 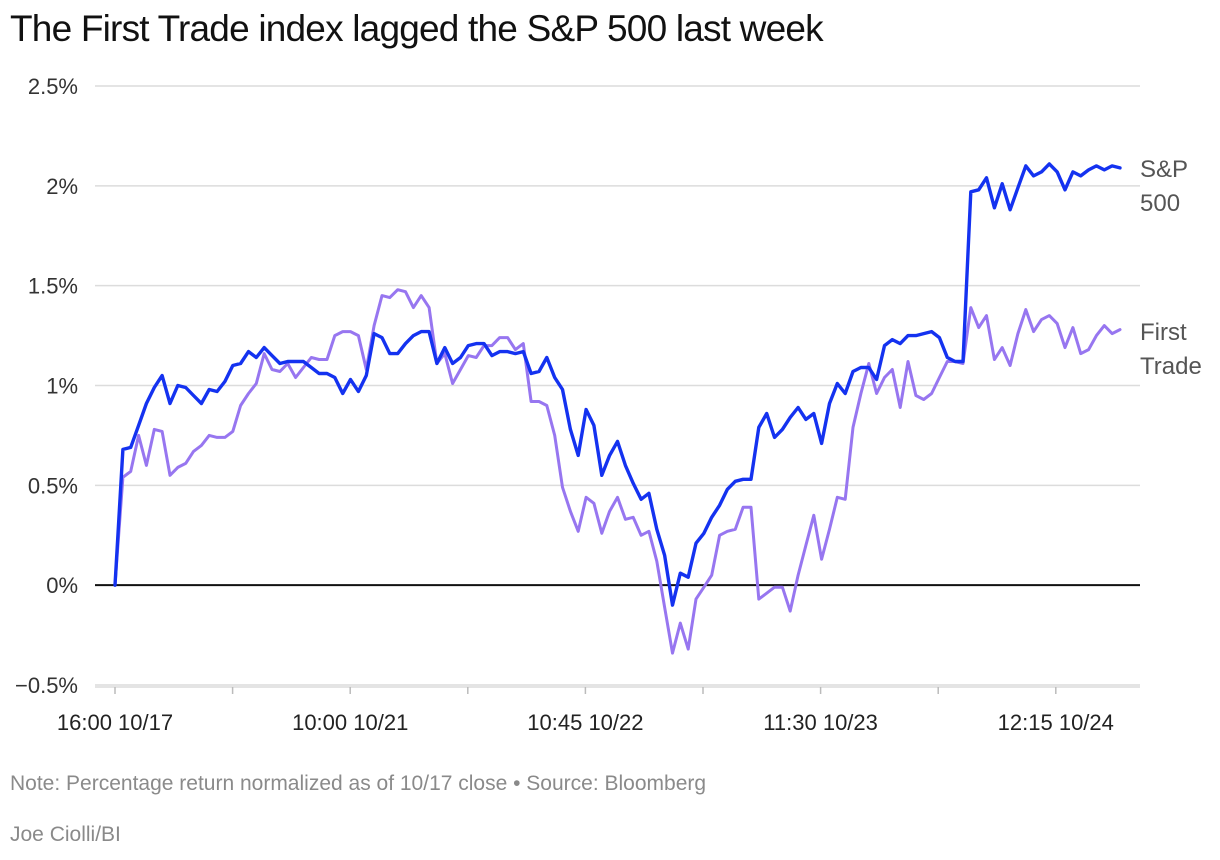 I want to click on series-label: 500, so click(x=1160, y=203).